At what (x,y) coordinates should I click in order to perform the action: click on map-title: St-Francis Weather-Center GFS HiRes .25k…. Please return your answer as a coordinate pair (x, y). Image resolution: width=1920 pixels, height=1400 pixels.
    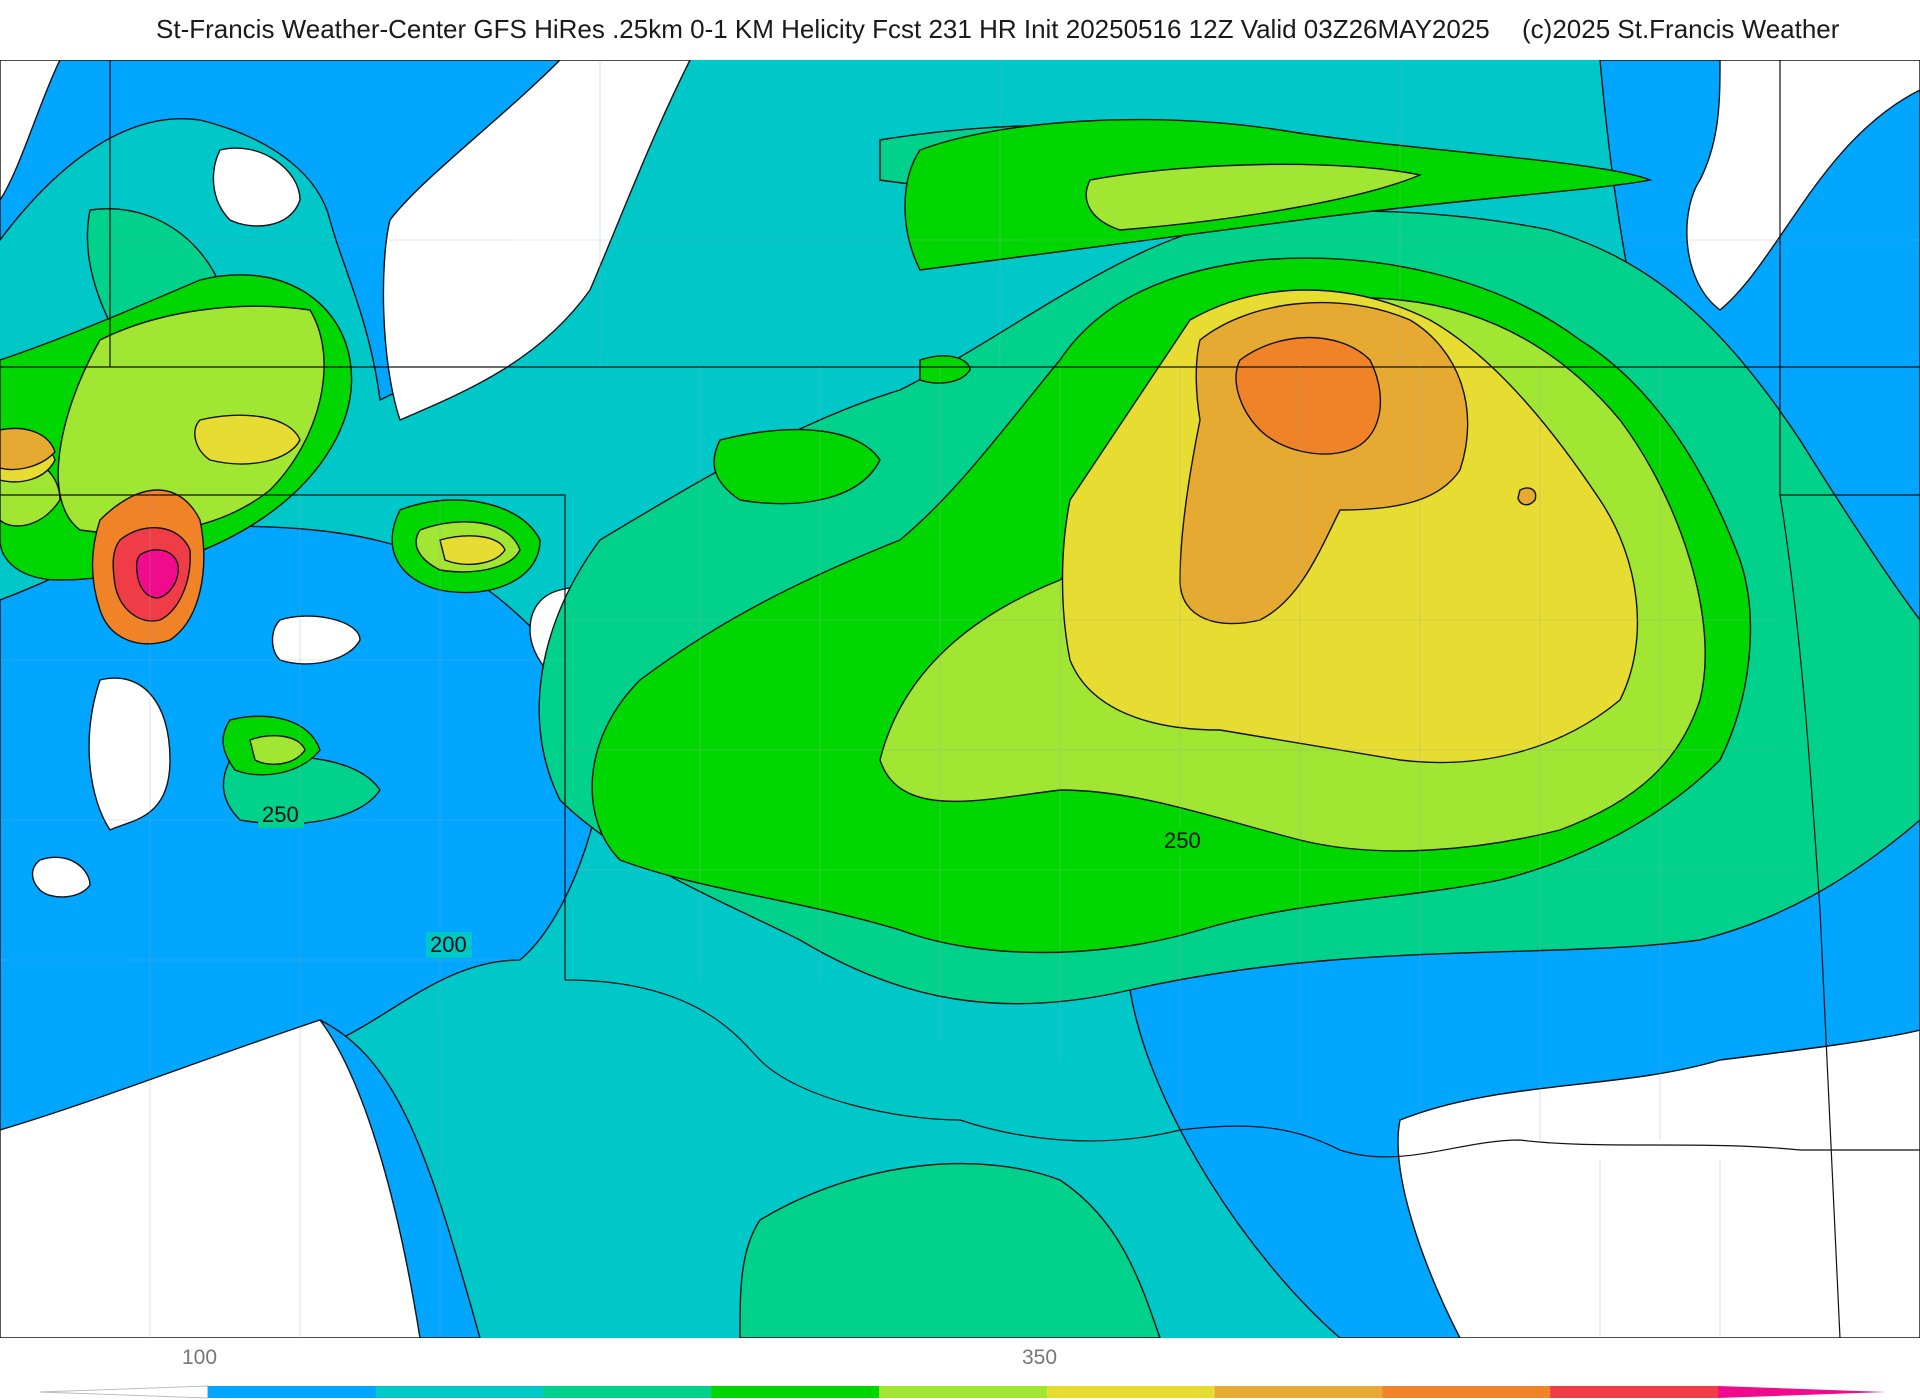
    Looking at the image, I should click on (960, 34).